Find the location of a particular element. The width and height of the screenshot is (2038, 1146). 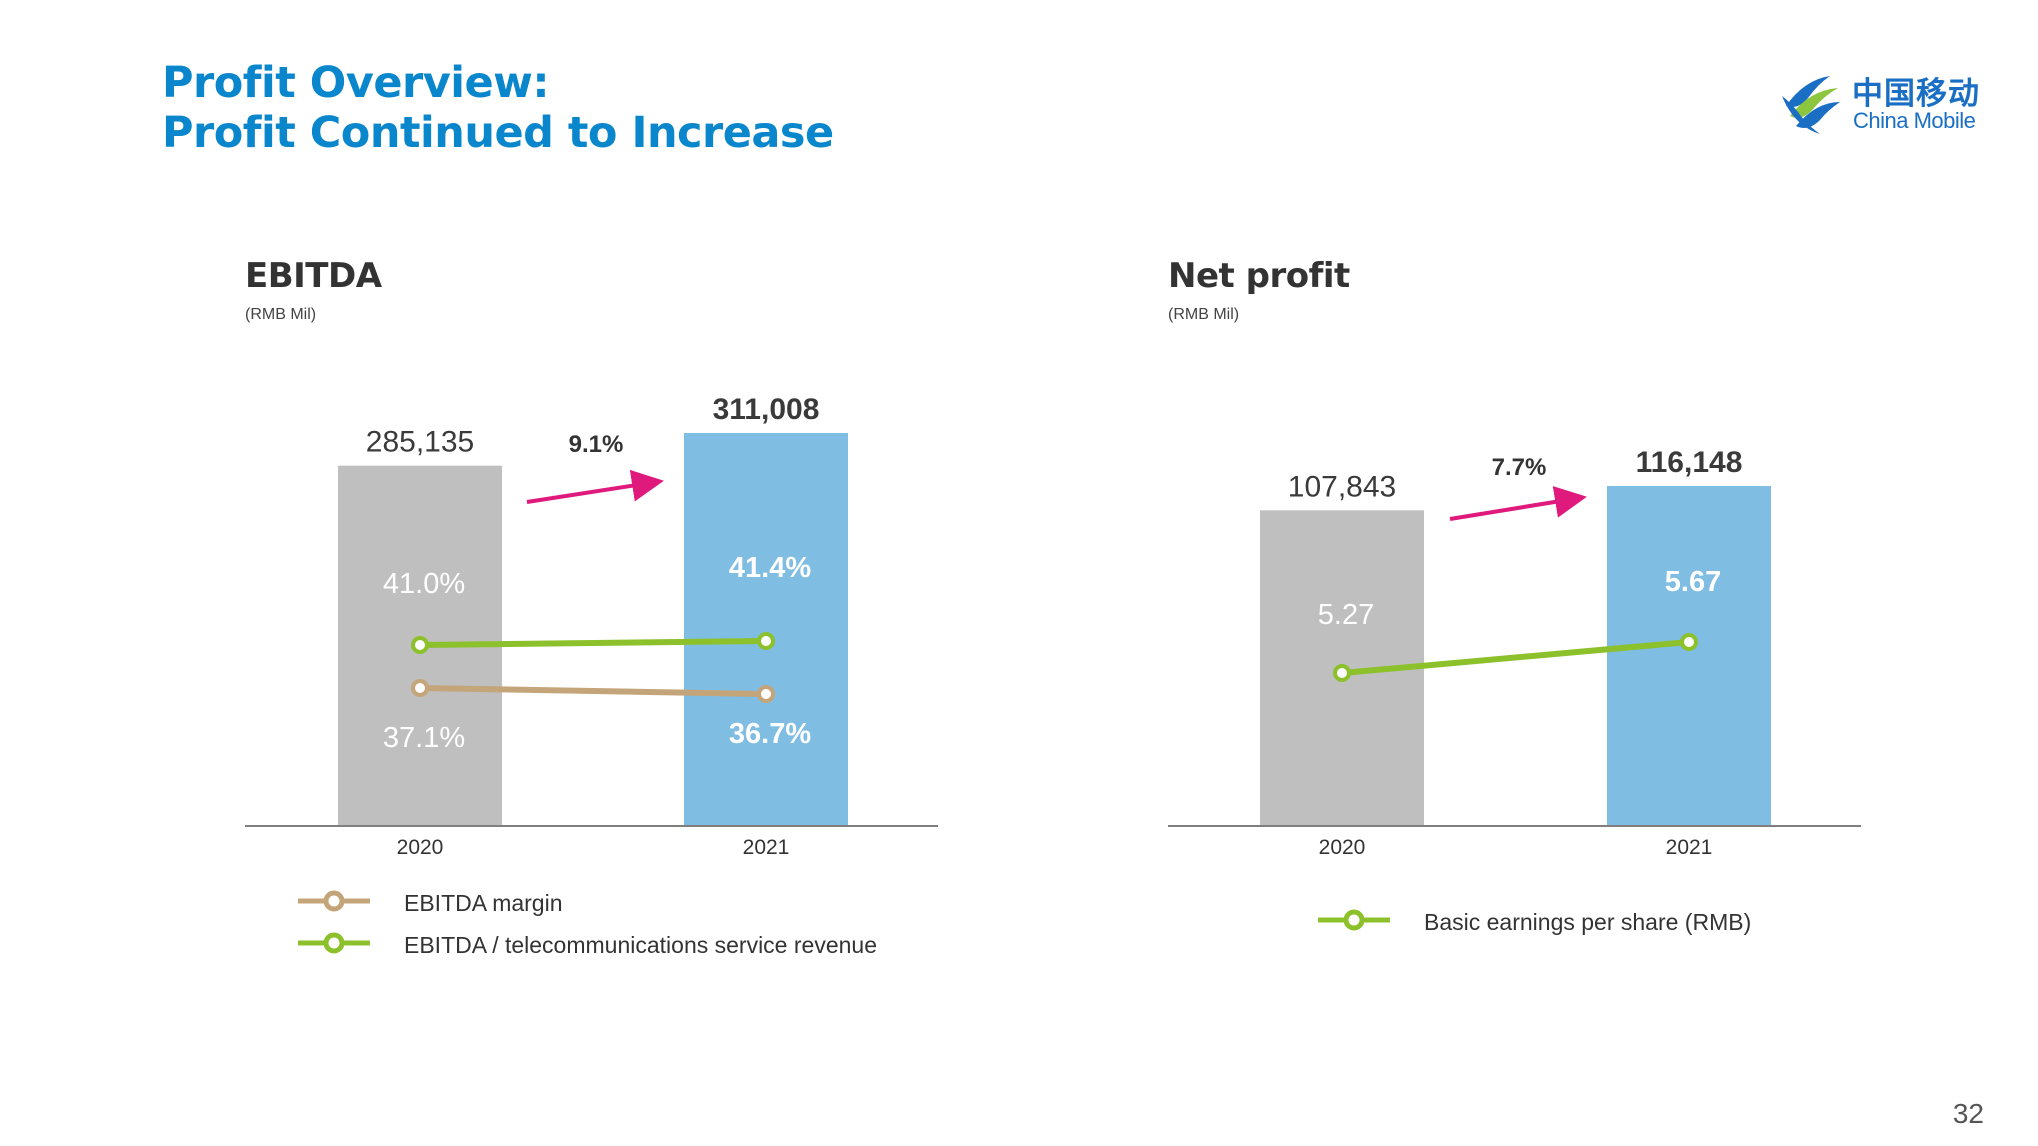

net-profit-point-eps-2020 is located at coordinates (1342, 673).